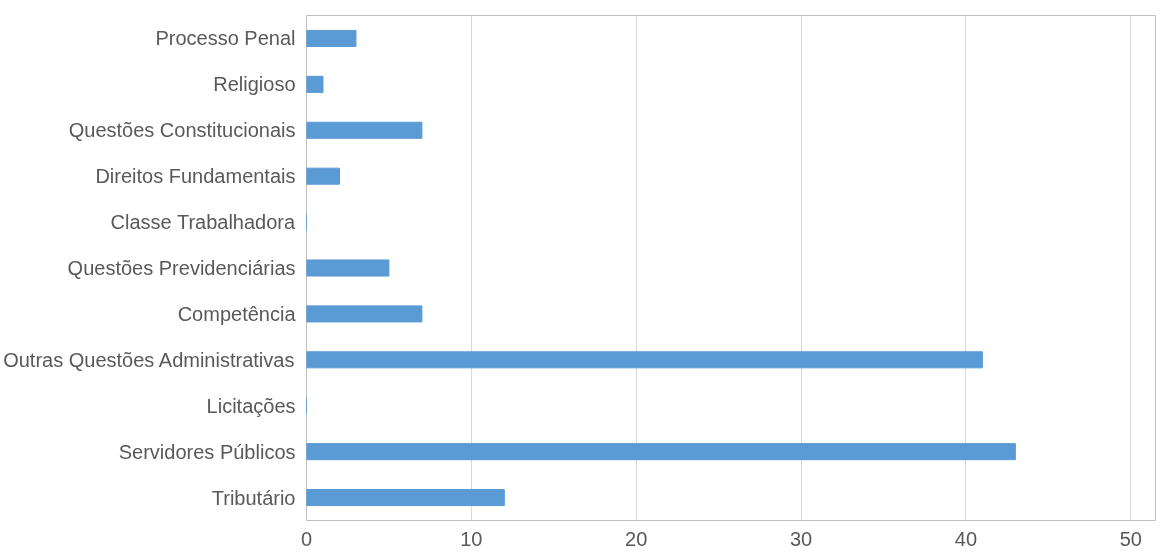  What do you see at coordinates (251, 405) in the screenshot?
I see `y-tick-label: Licitações` at bounding box center [251, 405].